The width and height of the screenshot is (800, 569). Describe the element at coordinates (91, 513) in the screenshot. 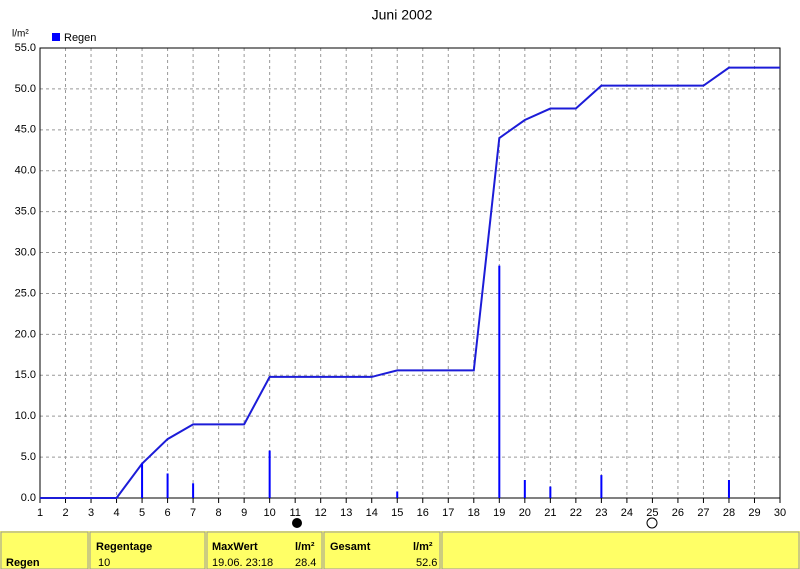

I see `x-tick-label: 3` at that location.